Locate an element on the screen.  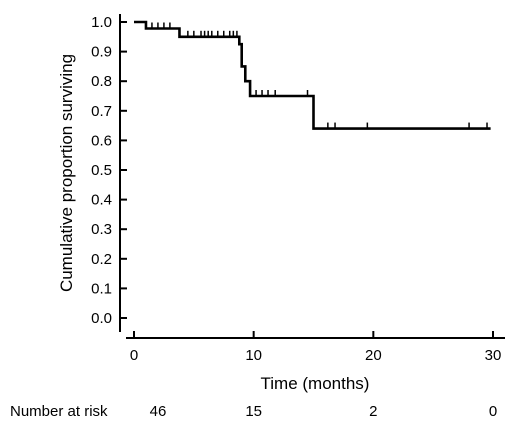
number-at-risk-value: 15 is located at coordinates (253, 411).